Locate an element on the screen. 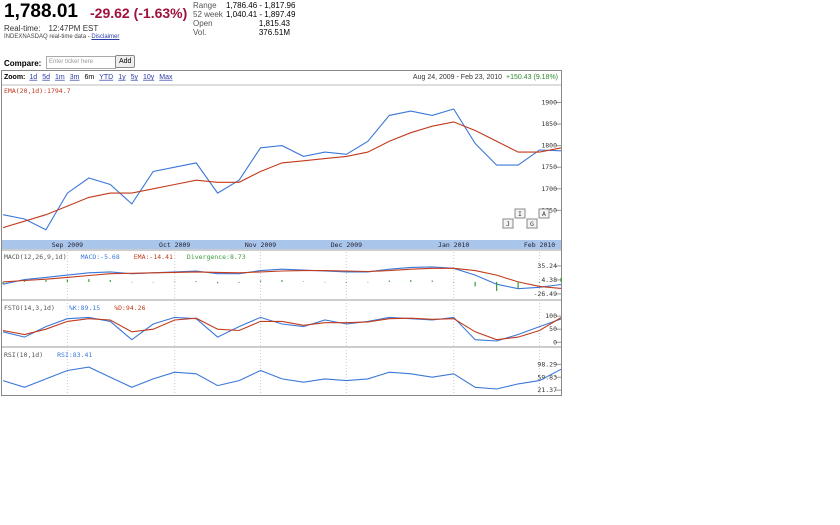  stat-label: 52 week is located at coordinates (208, 14).